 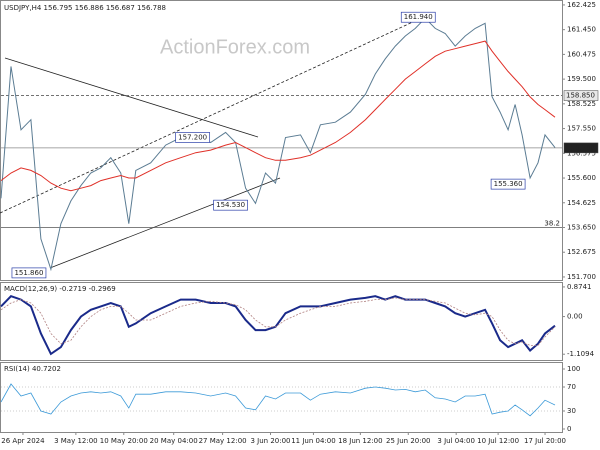 I want to click on x-tick-label: 26 Apr 2024, so click(x=23, y=441).